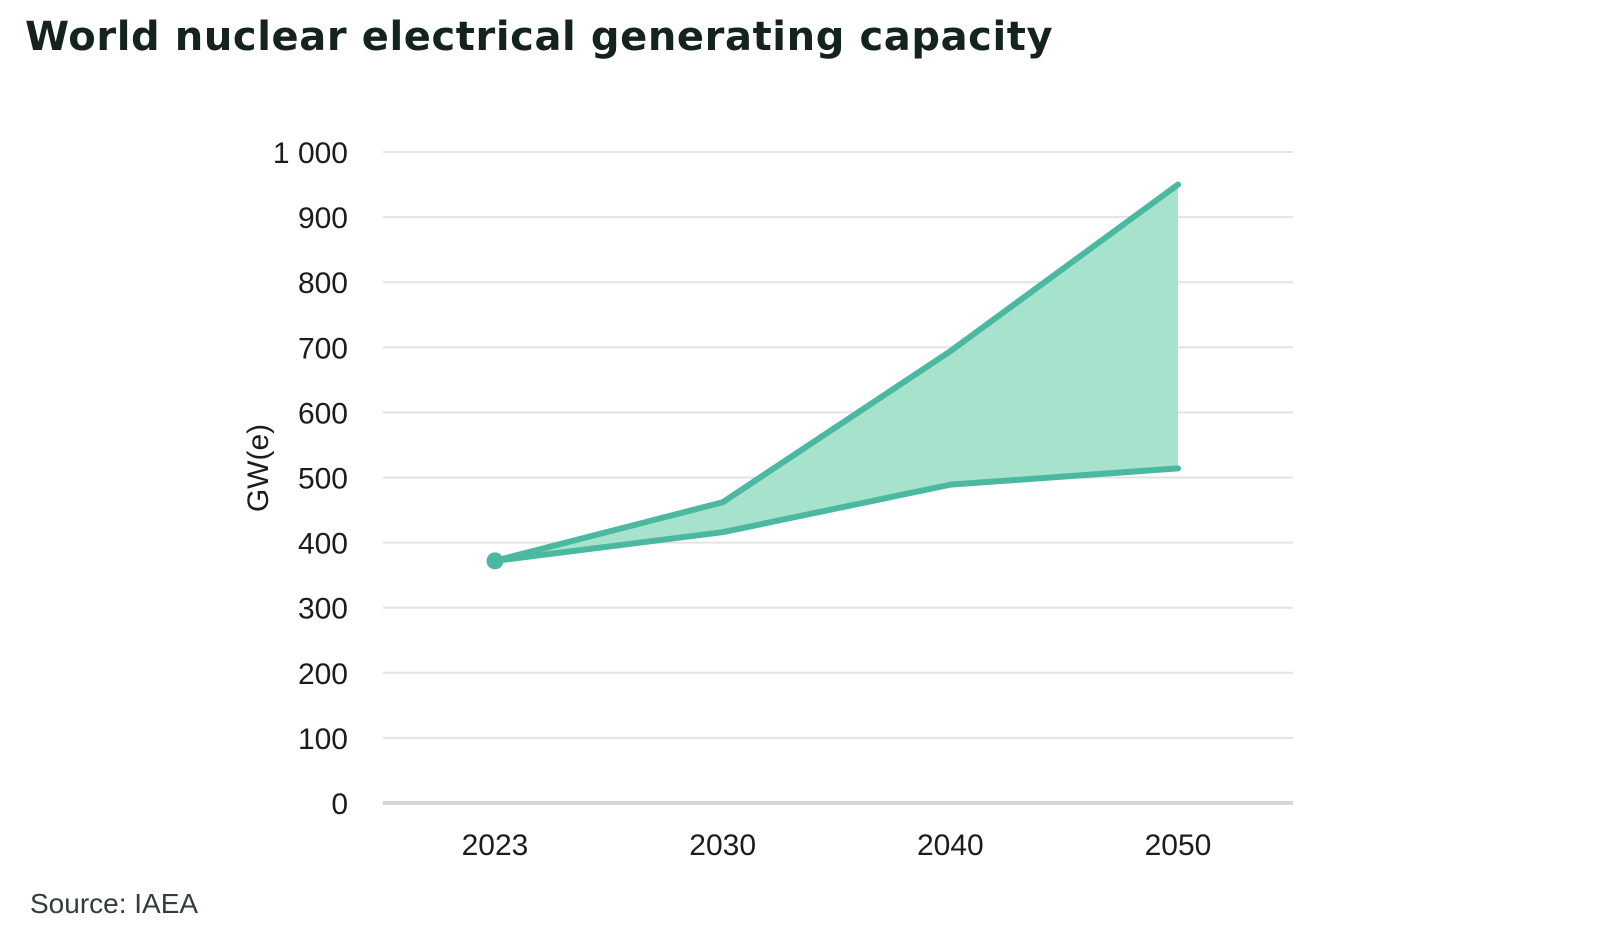 The width and height of the screenshot is (1600, 936). Describe the element at coordinates (722, 845) in the screenshot. I see `x-tick-label: 2030` at that location.